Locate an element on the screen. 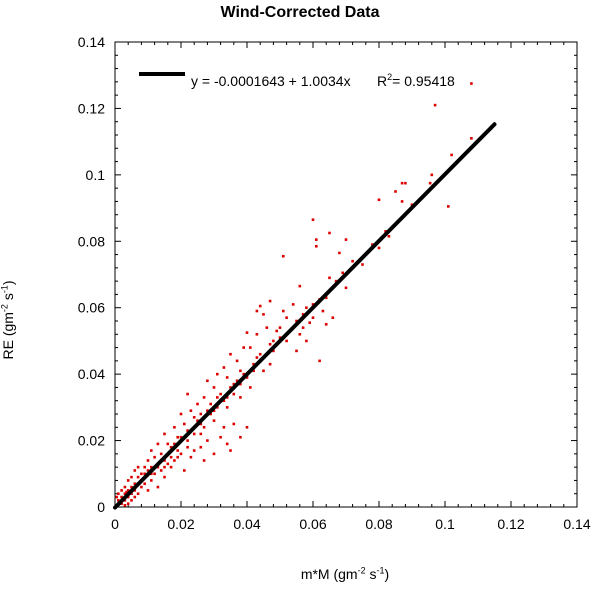 The height and width of the screenshot is (592, 600). x-tick-label: 0.08 is located at coordinates (378, 524).